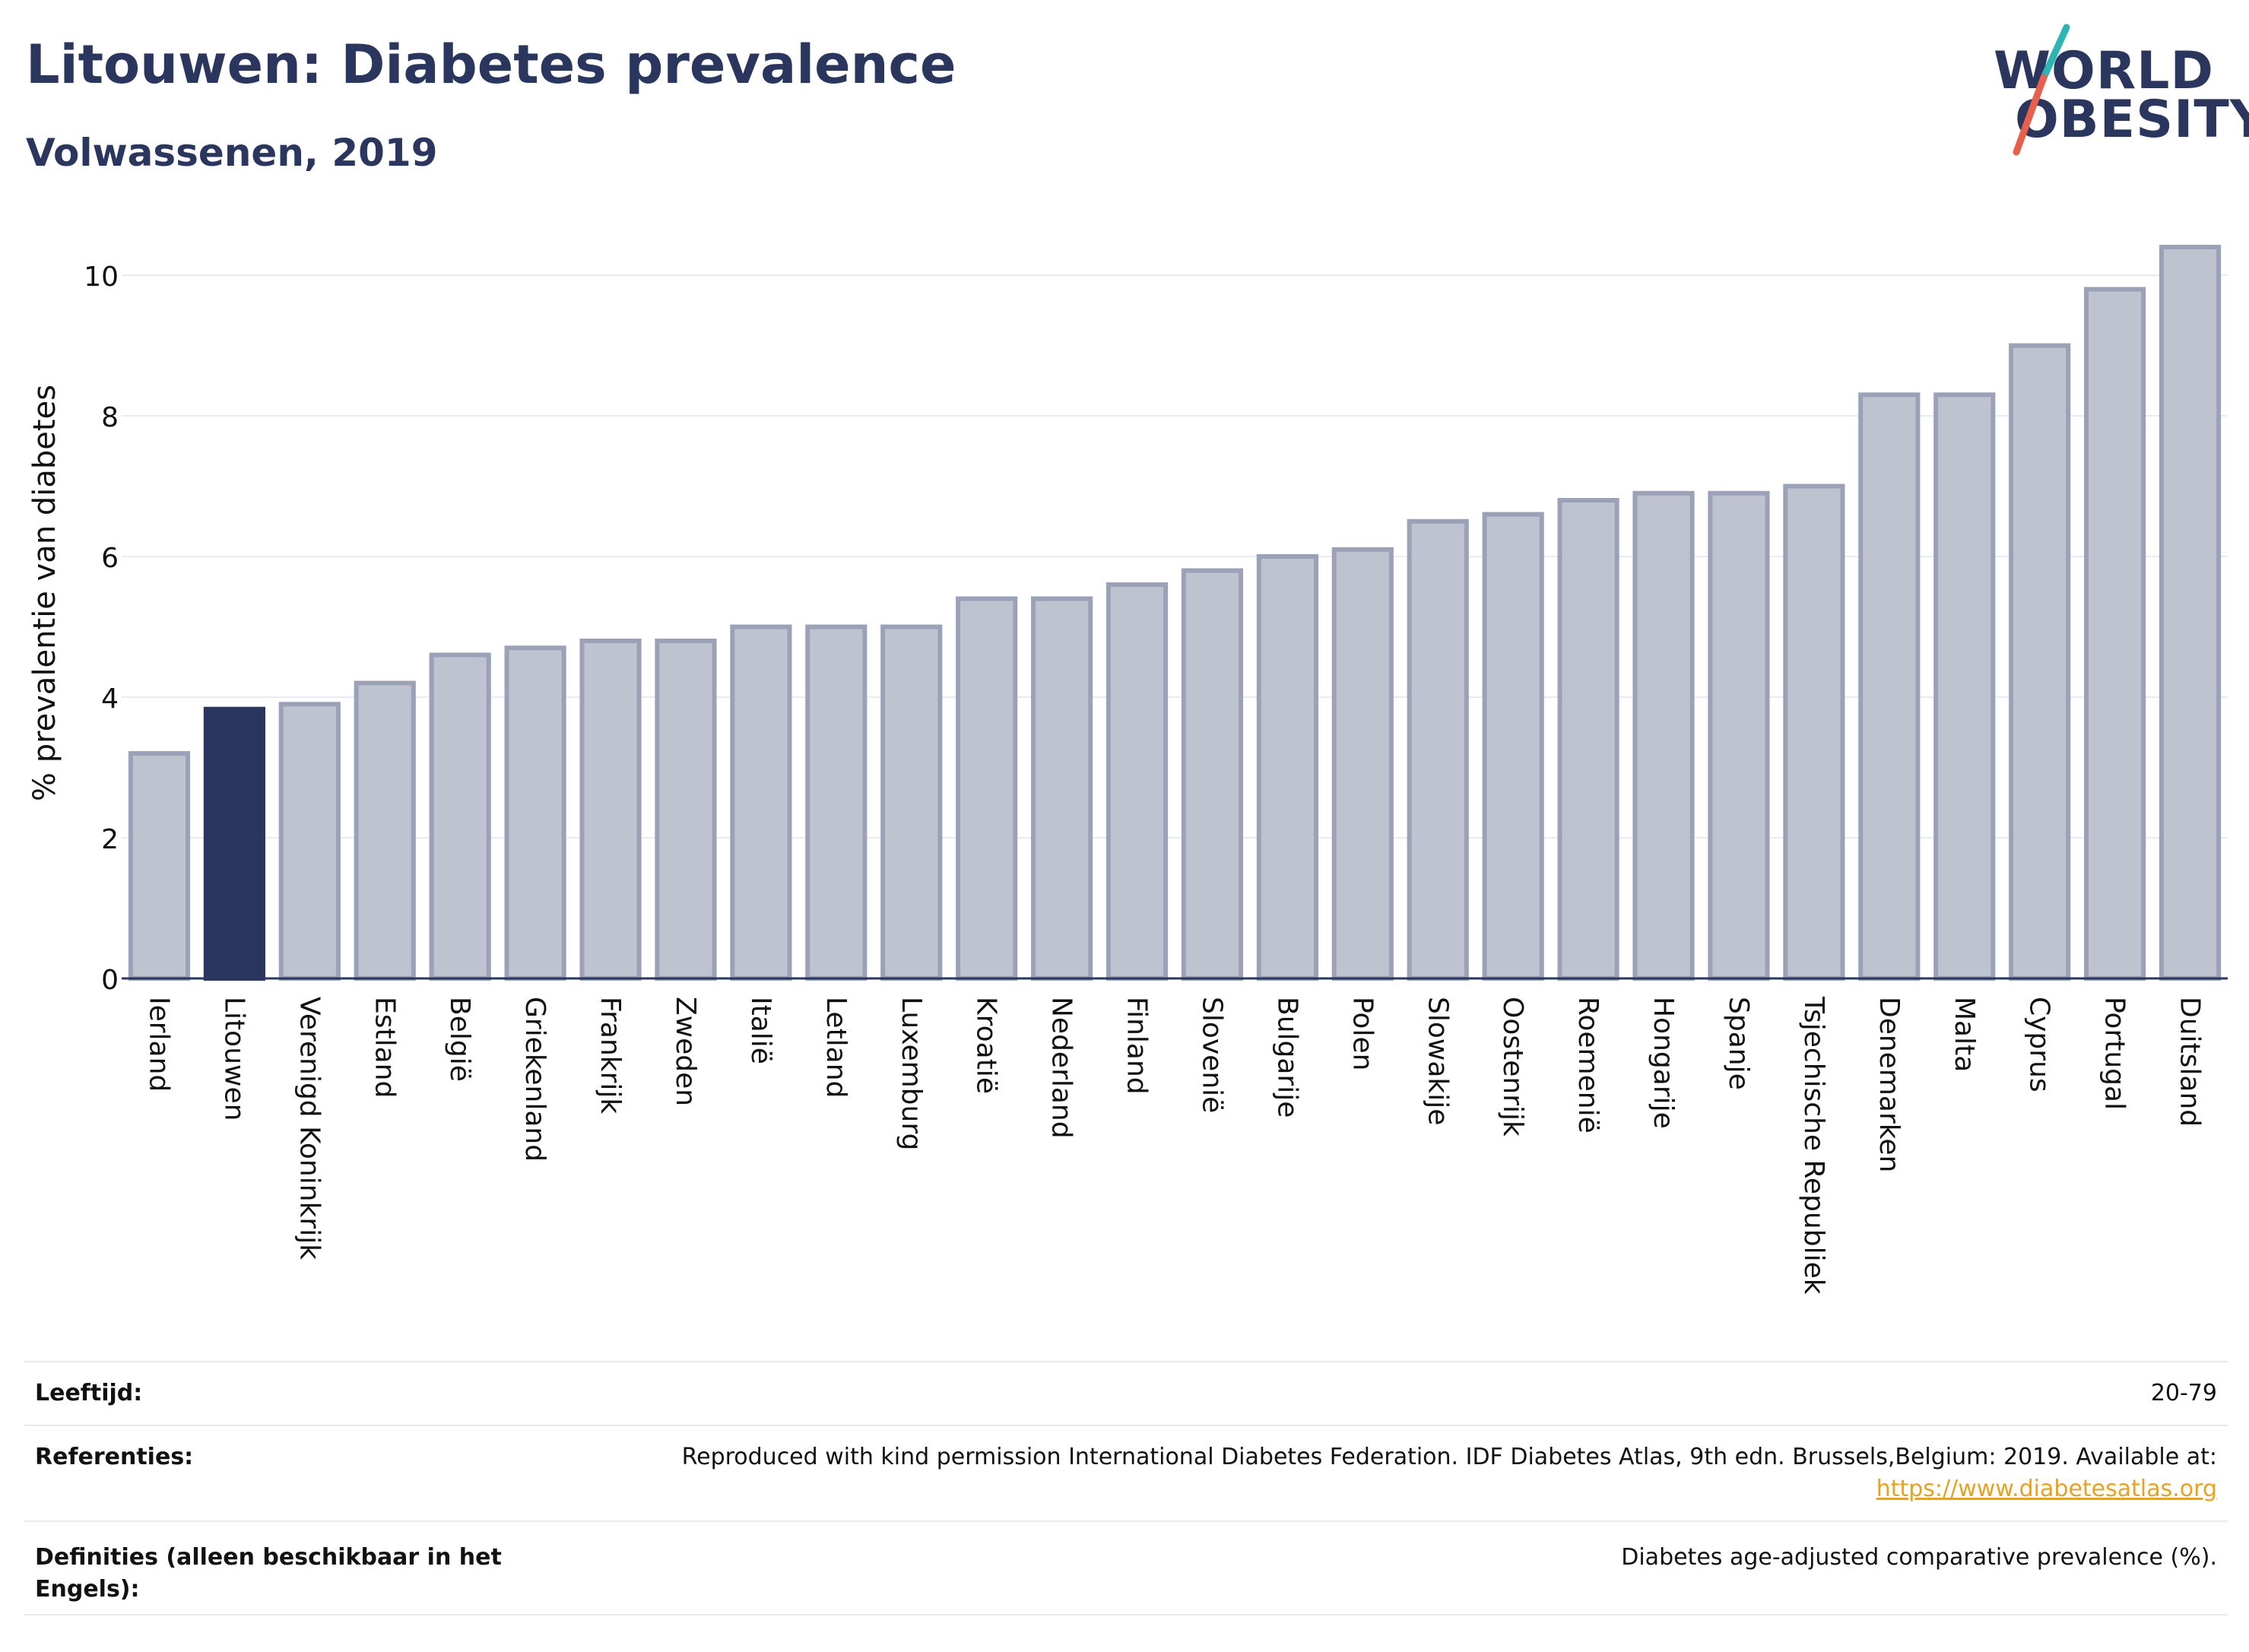  Describe the element at coordinates (1287, 767) in the screenshot. I see `bar-bulgarije` at that location.